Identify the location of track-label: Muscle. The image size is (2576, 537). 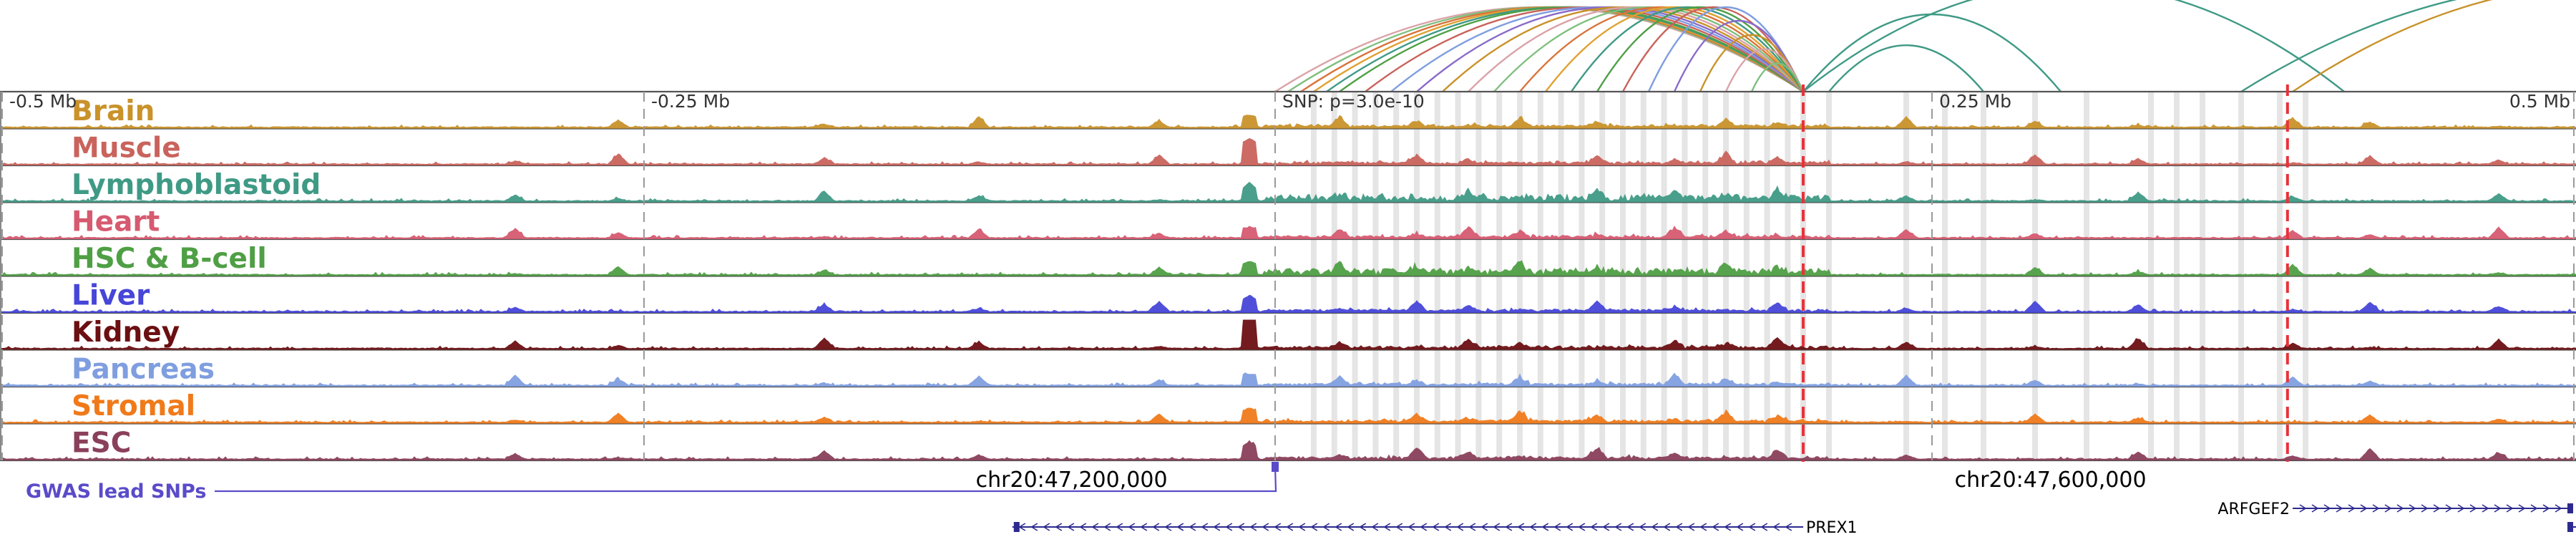
(126, 148).